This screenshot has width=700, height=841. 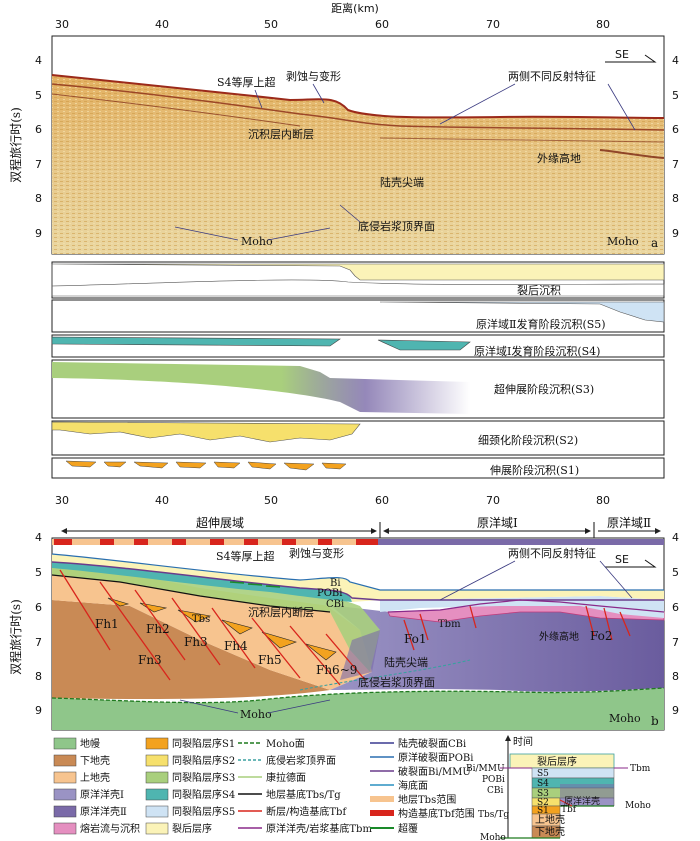 I want to click on mid-tick: 40, so click(x=162, y=500).